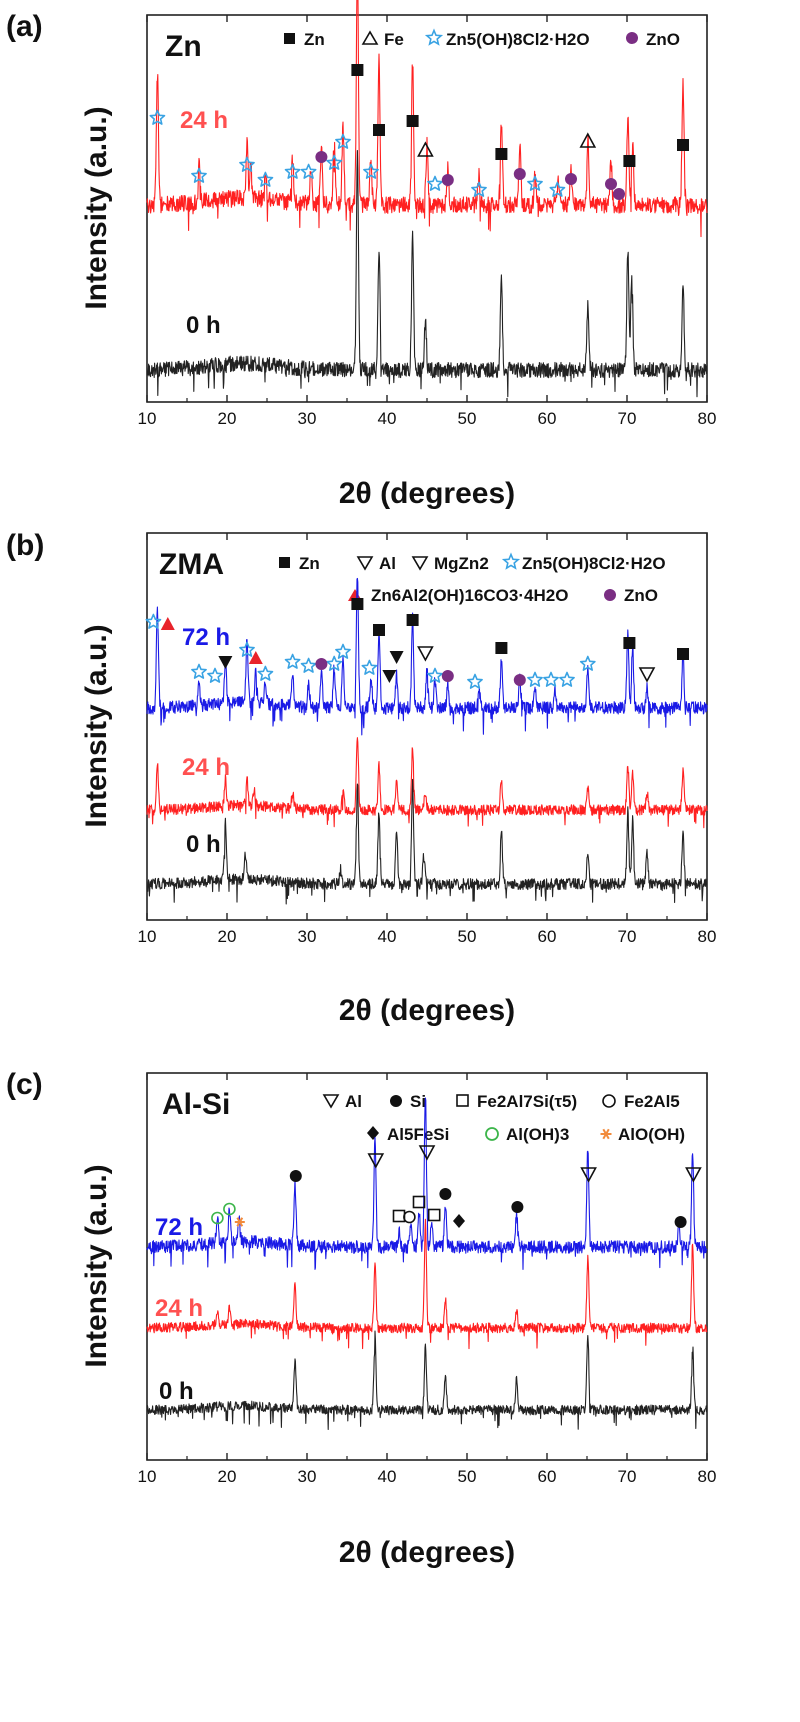 The width and height of the screenshot is (800, 1722). Describe the element at coordinates (469, 595) in the screenshot. I see `panel-b-legend-zn6al2-label: Zn6Al2(OH)16CO3·4H2O` at that location.